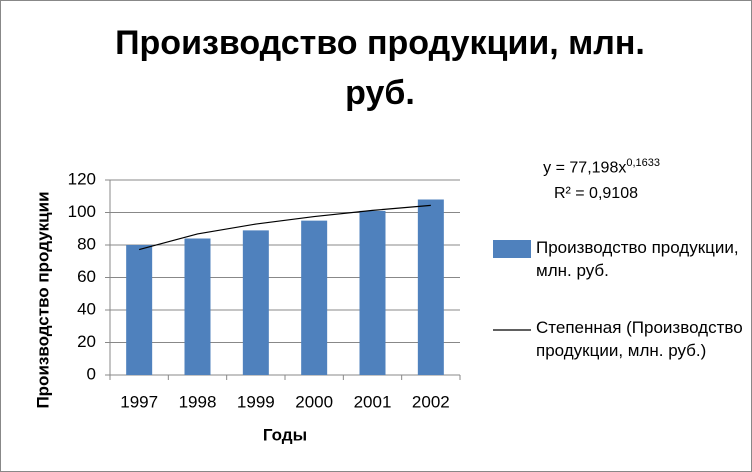 The width and height of the screenshot is (752, 472). Describe the element at coordinates (595, 194) in the screenshot. I see `r-squared: R² = 0,9108` at that location.